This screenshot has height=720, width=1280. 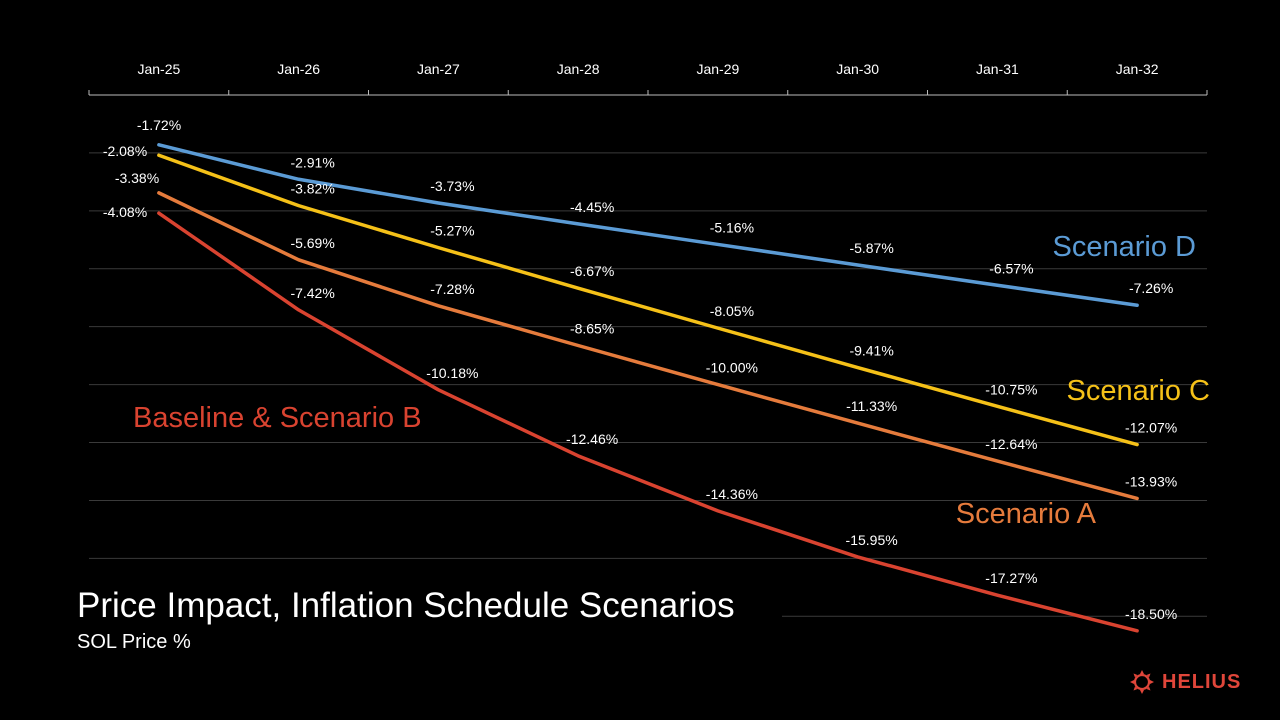 I want to click on series-label: Scenario D, so click(x=1124, y=247).